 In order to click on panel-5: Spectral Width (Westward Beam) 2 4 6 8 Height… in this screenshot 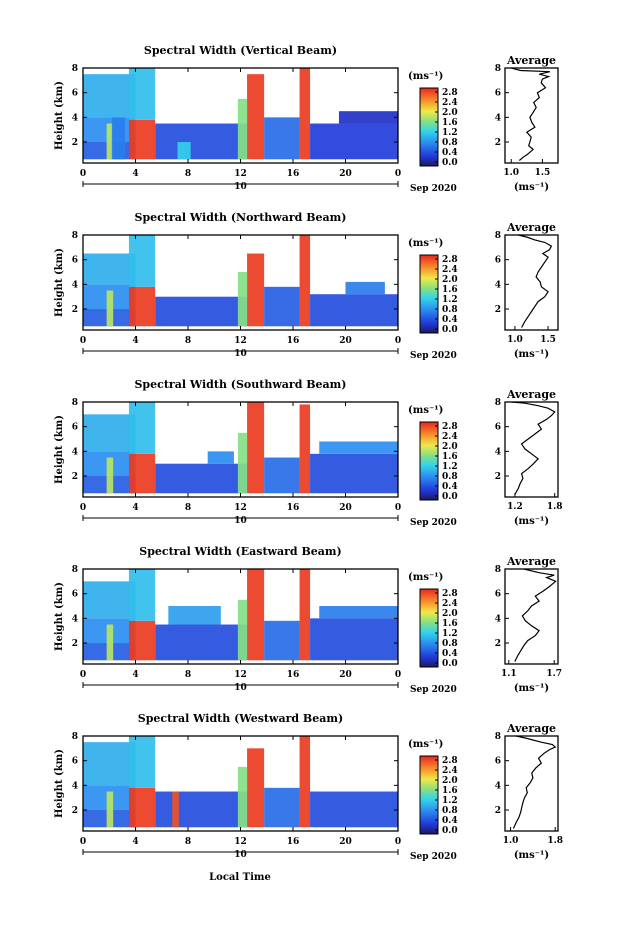, I will do `click(308, 787)`.